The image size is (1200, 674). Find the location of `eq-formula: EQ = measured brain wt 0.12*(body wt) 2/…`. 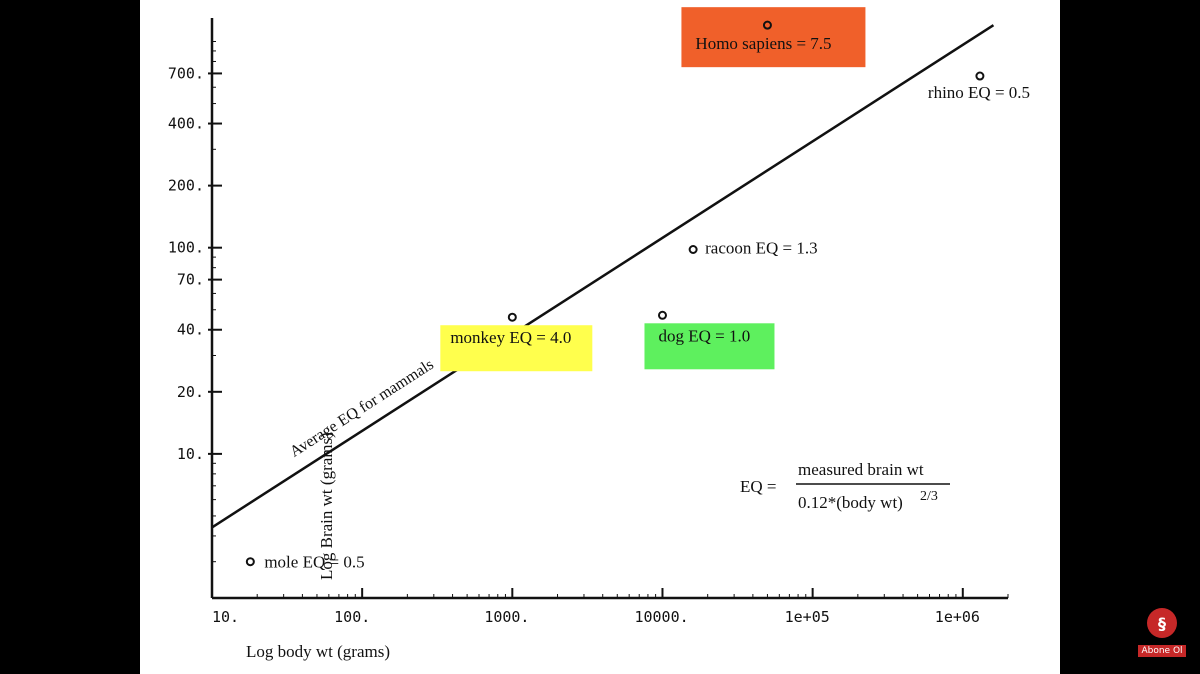

eq-formula: EQ = measured brain wt 0.12*(body wt) 2/… is located at coordinates (845, 486).